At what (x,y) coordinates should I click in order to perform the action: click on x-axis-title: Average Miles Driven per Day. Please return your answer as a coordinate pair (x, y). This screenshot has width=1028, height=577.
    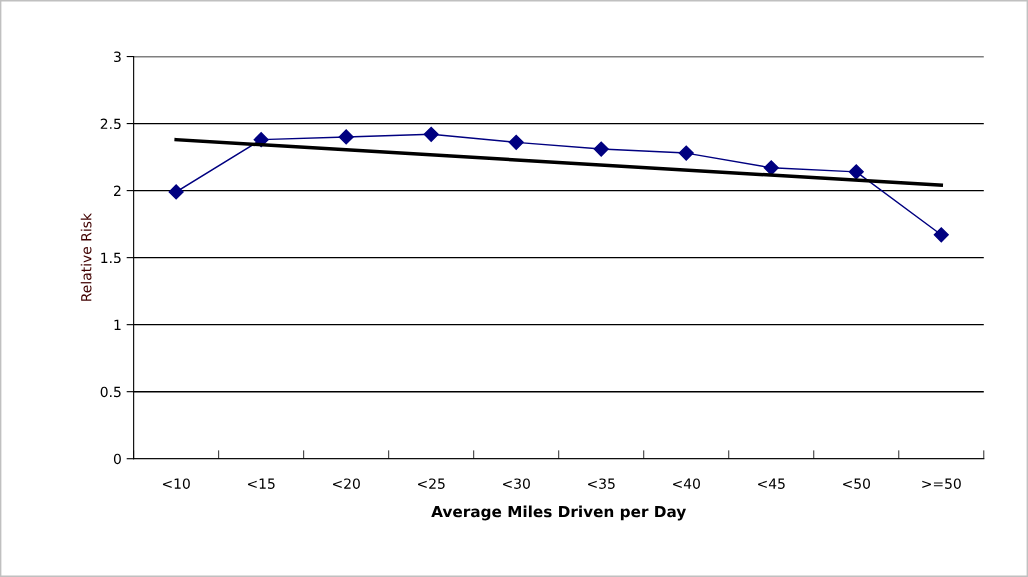
    Looking at the image, I should click on (558, 513).